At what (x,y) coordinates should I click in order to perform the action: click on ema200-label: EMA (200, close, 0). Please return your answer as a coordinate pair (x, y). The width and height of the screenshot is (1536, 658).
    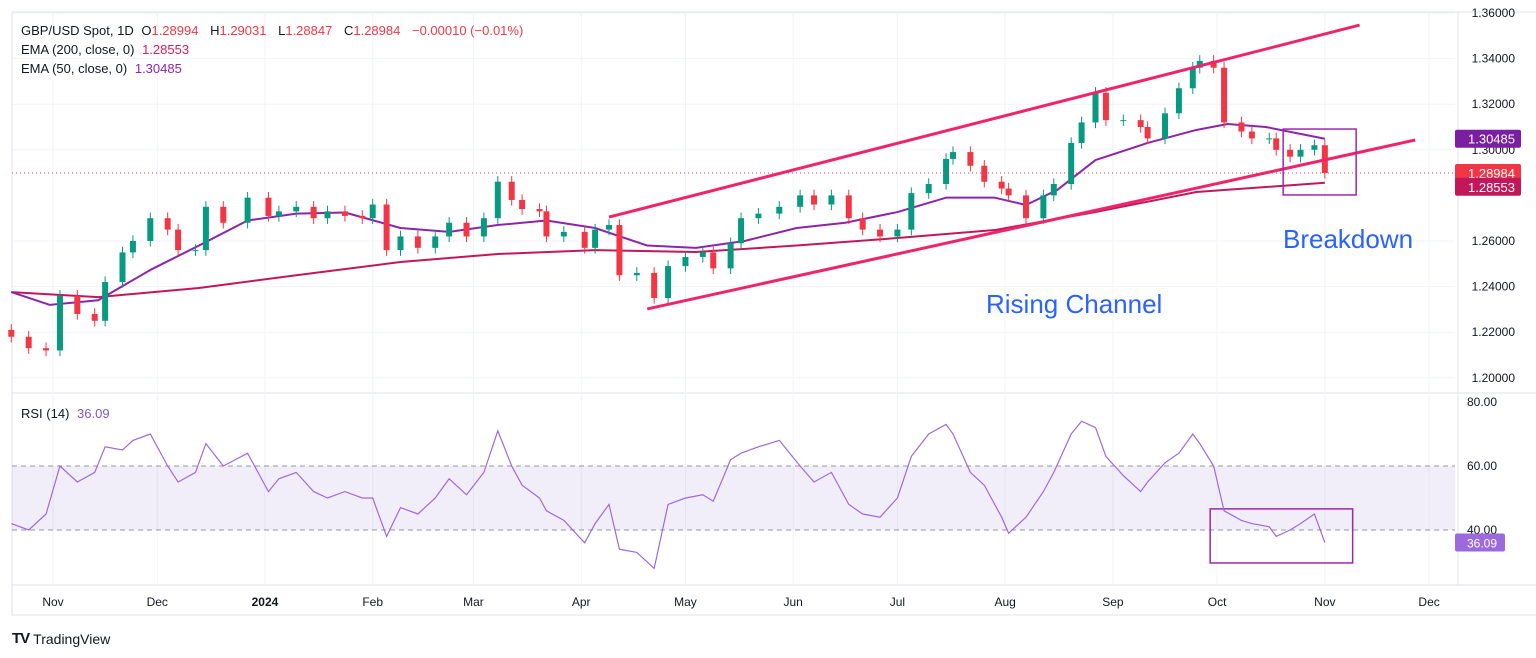
    Looking at the image, I should click on (78, 49).